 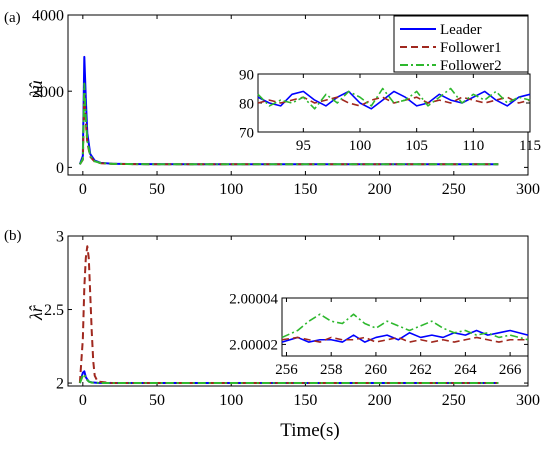 What do you see at coordinates (471, 66) in the screenshot?
I see `legend-entry-follower2: Follower2` at bounding box center [471, 66].